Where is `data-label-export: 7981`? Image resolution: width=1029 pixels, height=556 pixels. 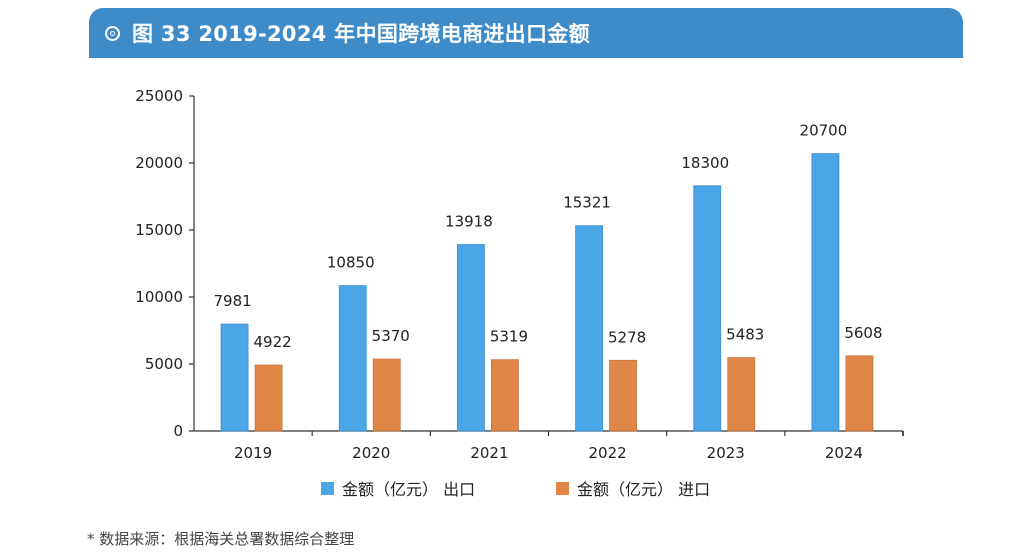 data-label-export: 7981 is located at coordinates (232, 301).